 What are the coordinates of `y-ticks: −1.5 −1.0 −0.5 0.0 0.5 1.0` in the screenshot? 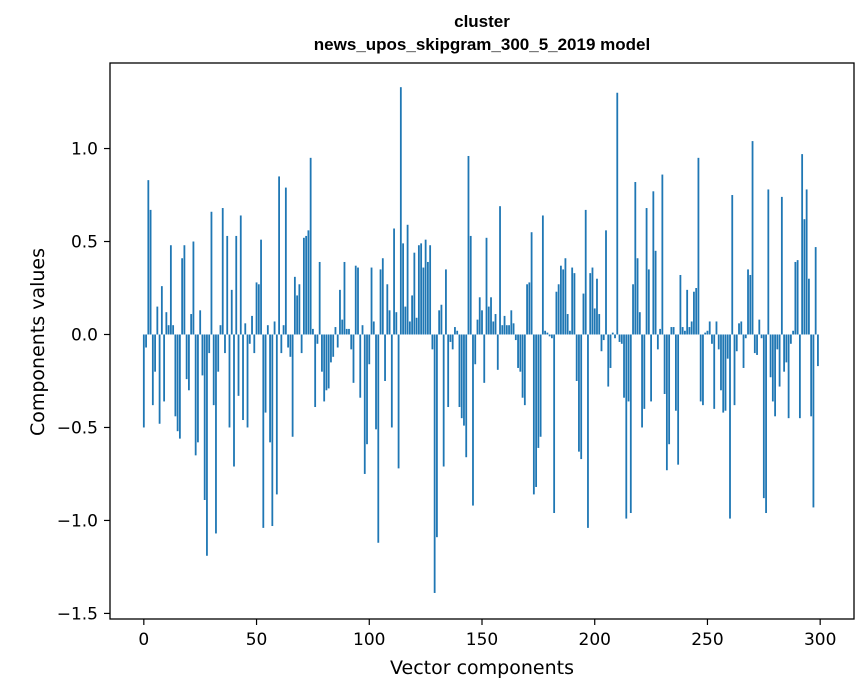 It's located at (83, 382).